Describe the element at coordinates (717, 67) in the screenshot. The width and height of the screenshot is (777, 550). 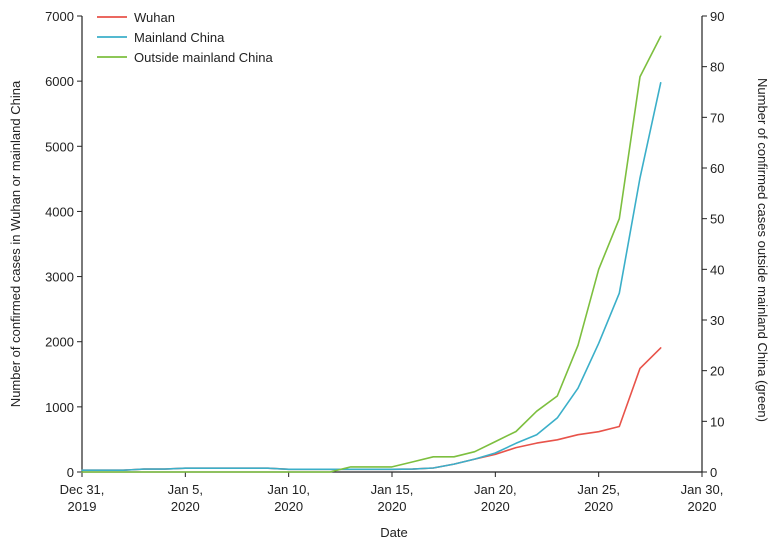
I see `right-y-tick-label: 80` at that location.